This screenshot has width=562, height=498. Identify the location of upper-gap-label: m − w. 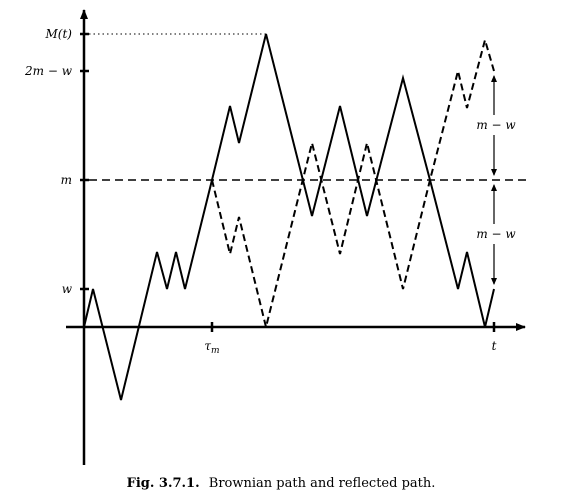
(496, 125).